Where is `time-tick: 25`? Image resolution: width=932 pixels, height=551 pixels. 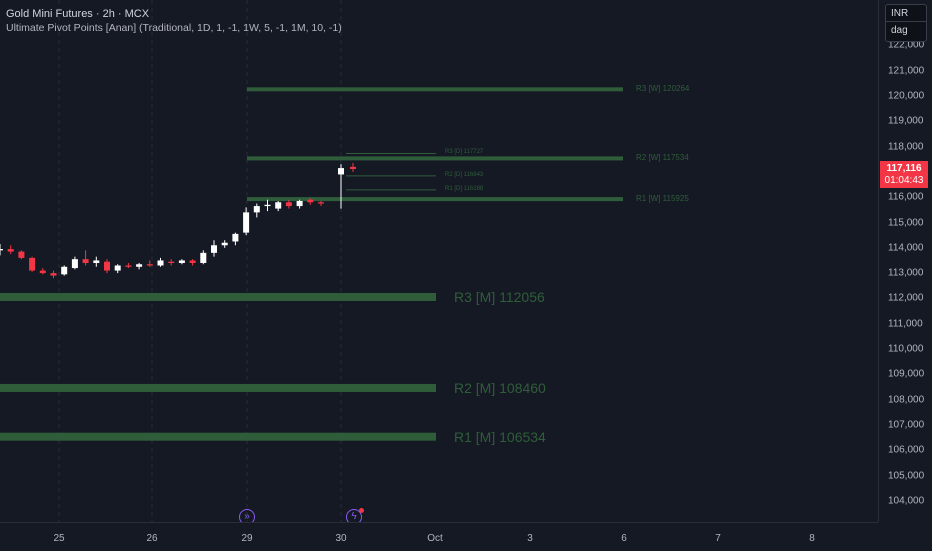
time-tick: 25 is located at coordinates (59, 538).